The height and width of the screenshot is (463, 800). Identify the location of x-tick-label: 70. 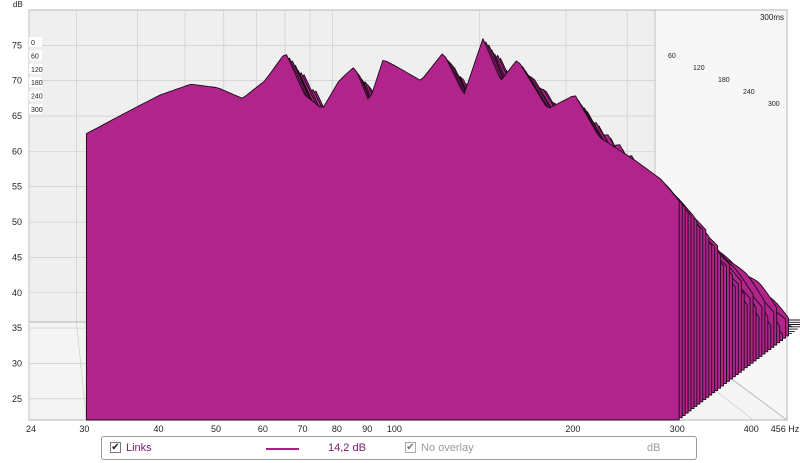
(303, 428).